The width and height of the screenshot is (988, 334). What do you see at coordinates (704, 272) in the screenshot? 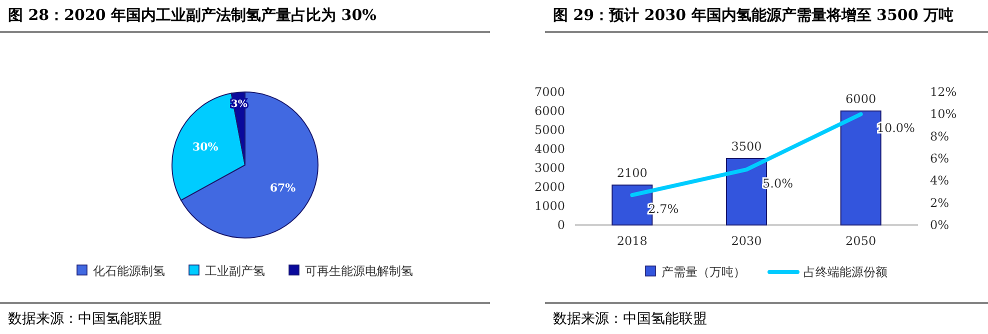
I see `legend-label: 产需量（万吨）` at bounding box center [704, 272].